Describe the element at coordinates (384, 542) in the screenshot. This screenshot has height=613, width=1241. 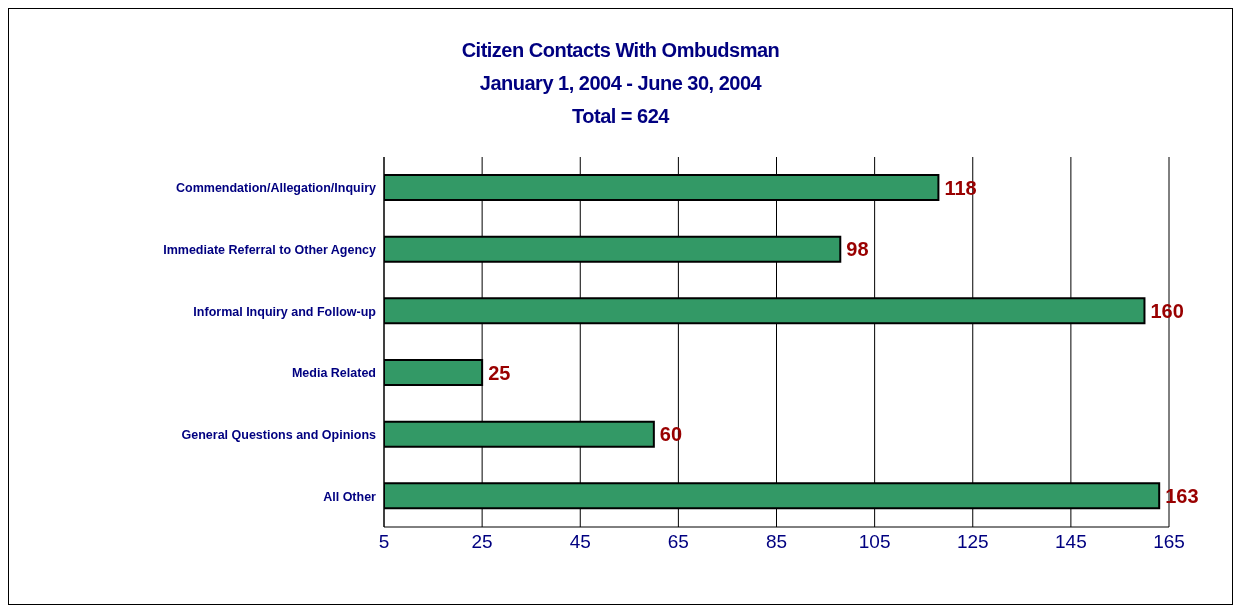
I see `x-tick-label: 5` at that location.